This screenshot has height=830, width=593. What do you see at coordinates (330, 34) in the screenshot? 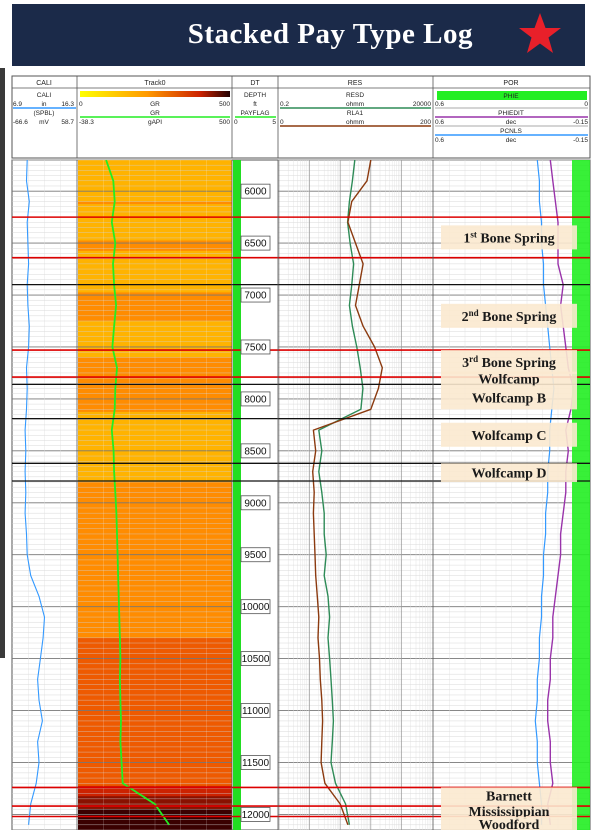
I see `page-title: Stacked Pay Type Log` at bounding box center [330, 34].